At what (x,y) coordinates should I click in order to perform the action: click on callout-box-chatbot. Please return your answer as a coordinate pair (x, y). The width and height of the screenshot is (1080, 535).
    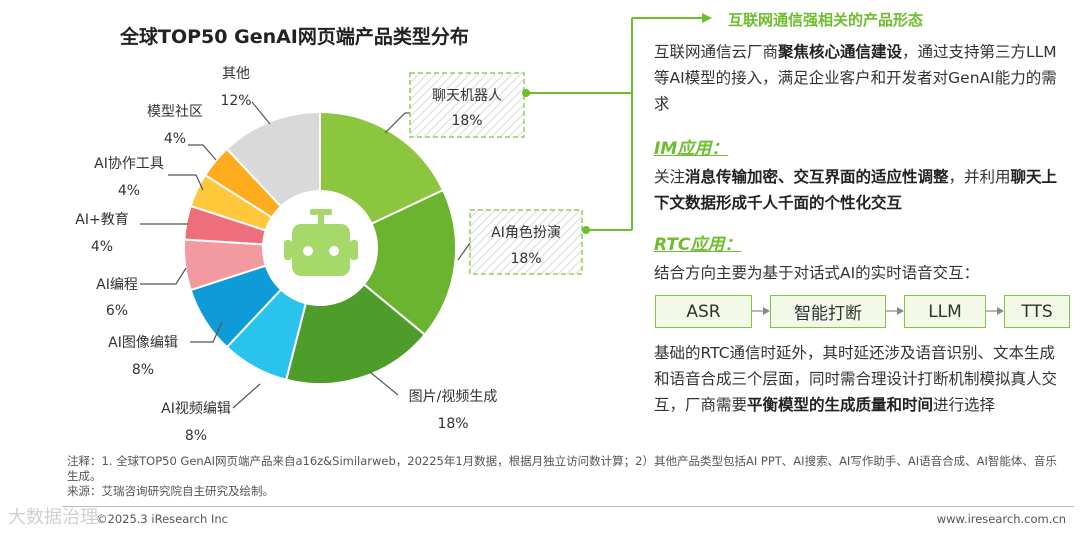
    Looking at the image, I should click on (467, 105).